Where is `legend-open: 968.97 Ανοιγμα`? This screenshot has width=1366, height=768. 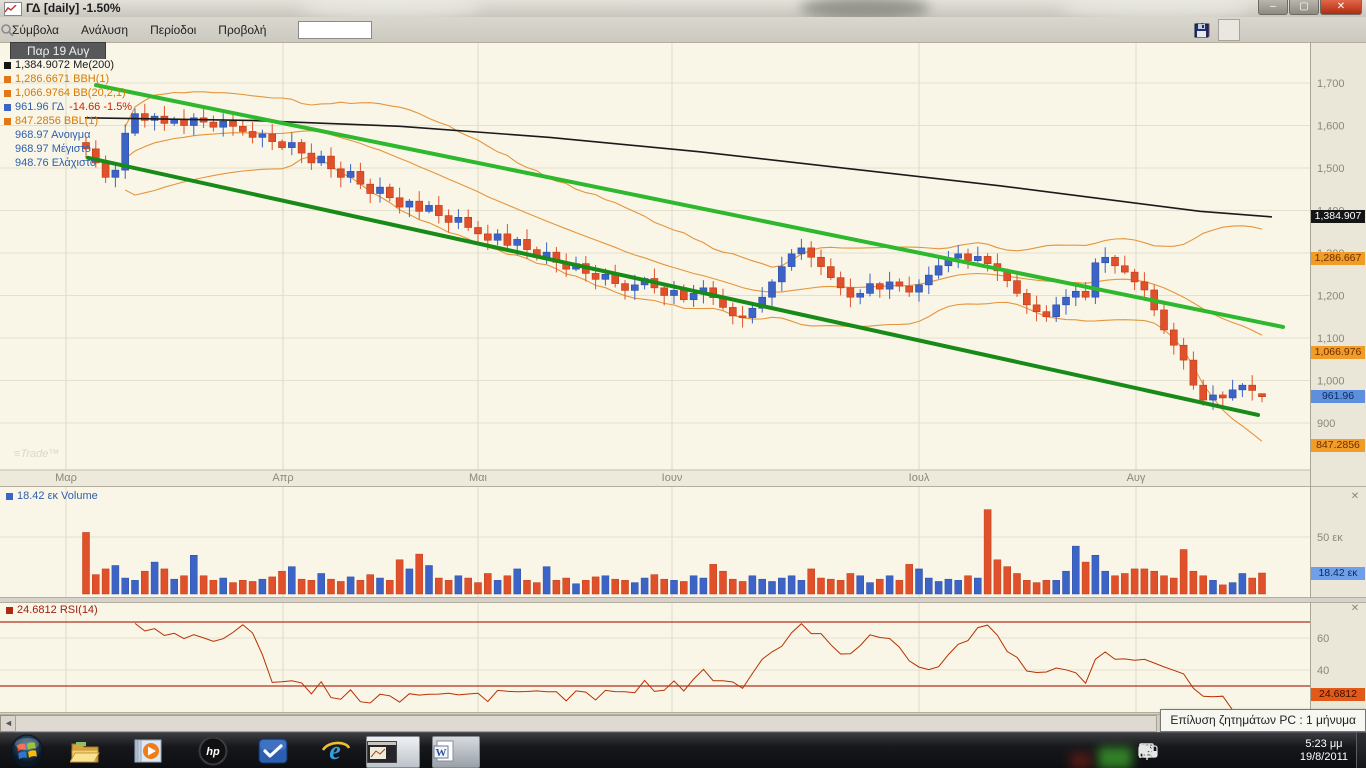 legend-open: 968.97 Ανοιγμα is located at coordinates (53, 135).